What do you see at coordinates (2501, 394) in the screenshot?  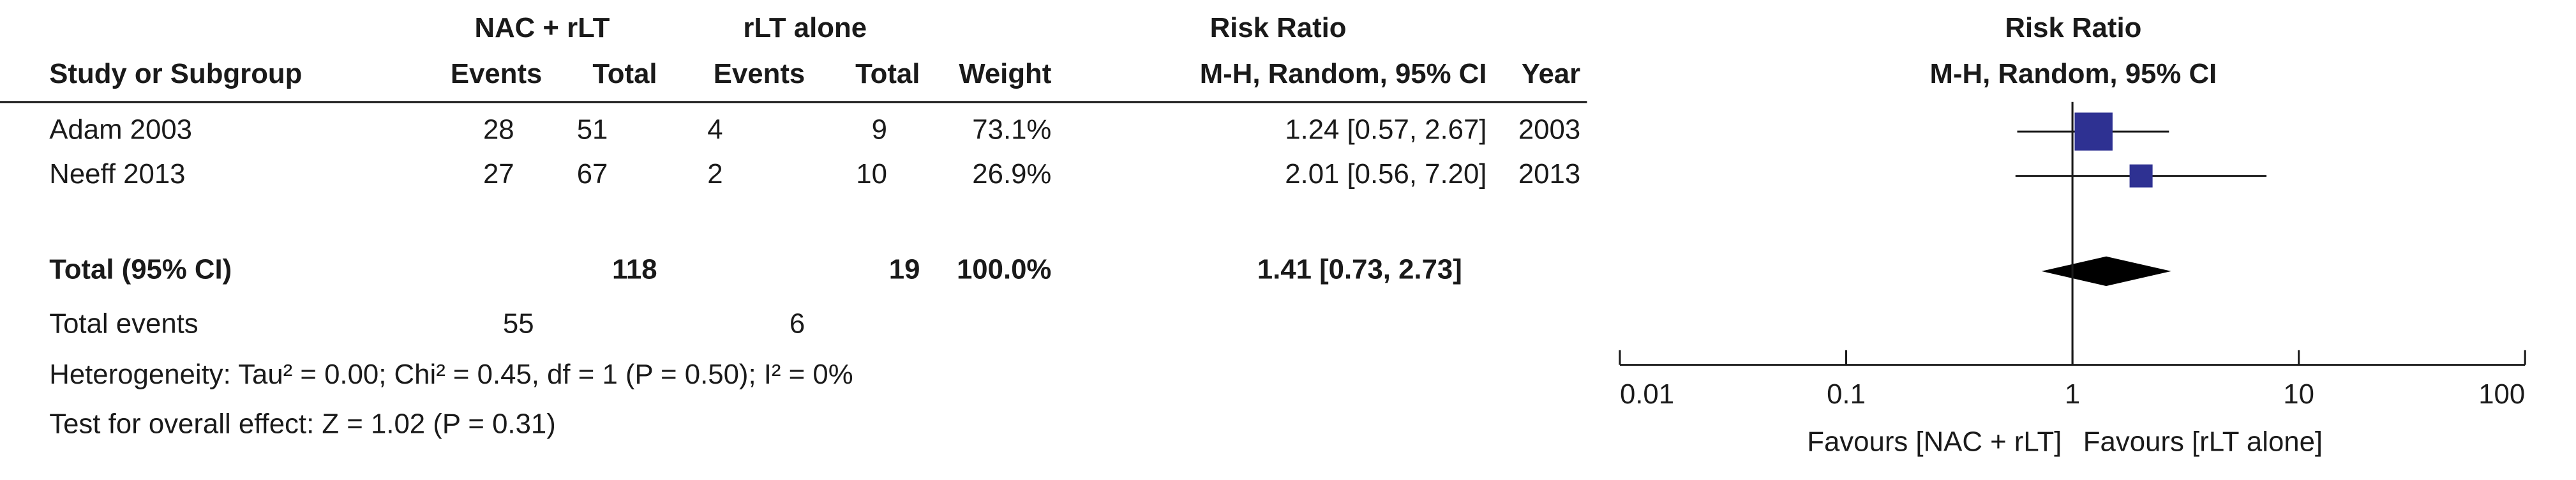 I see `x-tick-label: 100` at bounding box center [2501, 394].